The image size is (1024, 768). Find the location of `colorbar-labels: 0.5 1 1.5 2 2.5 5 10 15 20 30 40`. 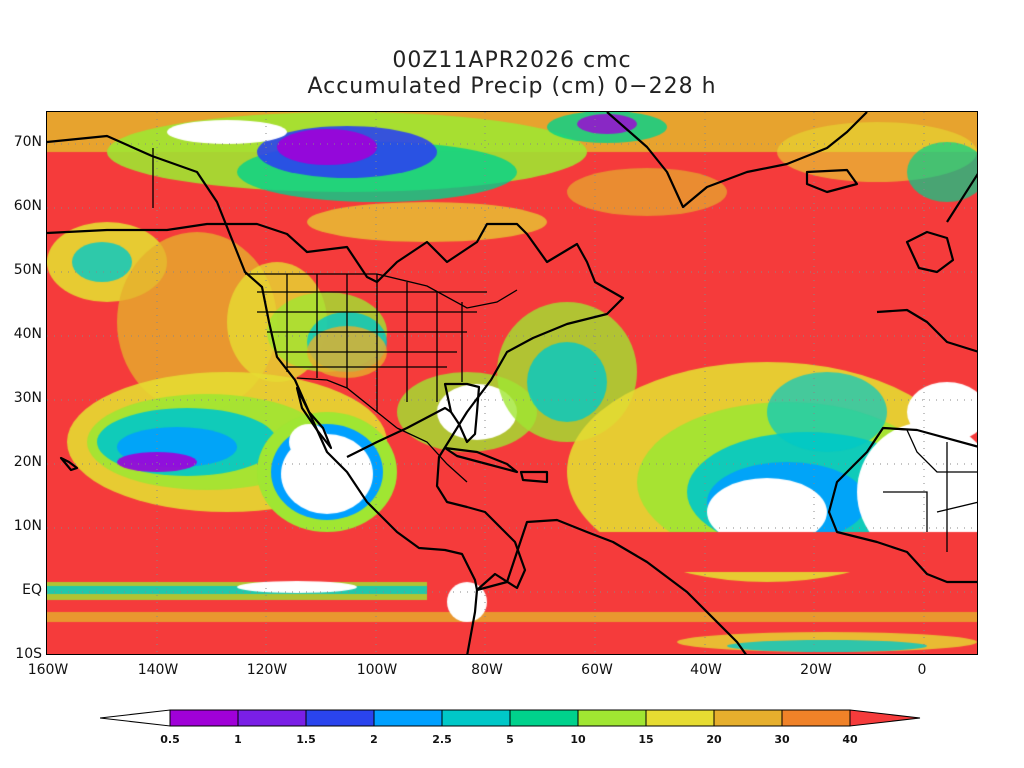

colorbar-labels: 0.5 1 1.5 2 2.5 5 10 15 20 30 40 is located at coordinates (509, 739).